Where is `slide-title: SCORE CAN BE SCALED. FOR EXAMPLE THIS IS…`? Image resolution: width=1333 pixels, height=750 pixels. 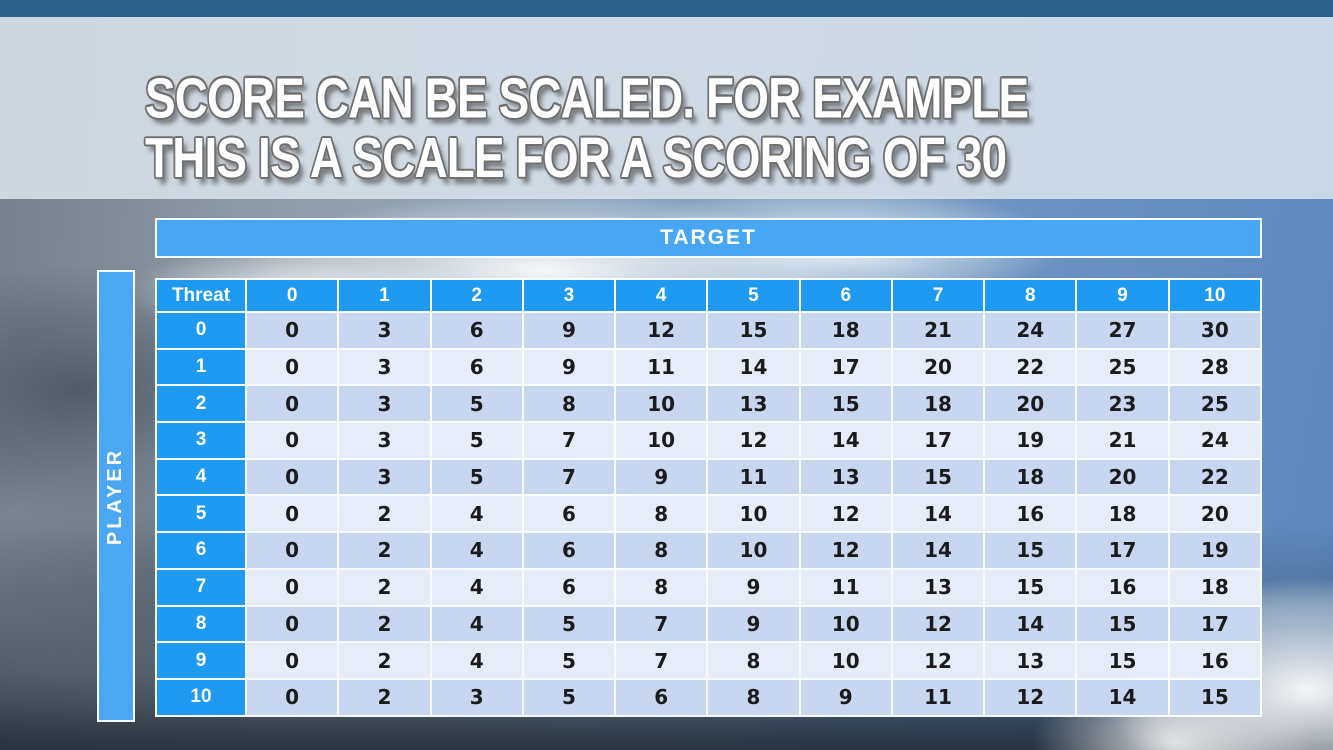
slide-title: SCORE CAN BE SCALED. FOR EXAMPLE THIS IS… is located at coordinates (587, 128).